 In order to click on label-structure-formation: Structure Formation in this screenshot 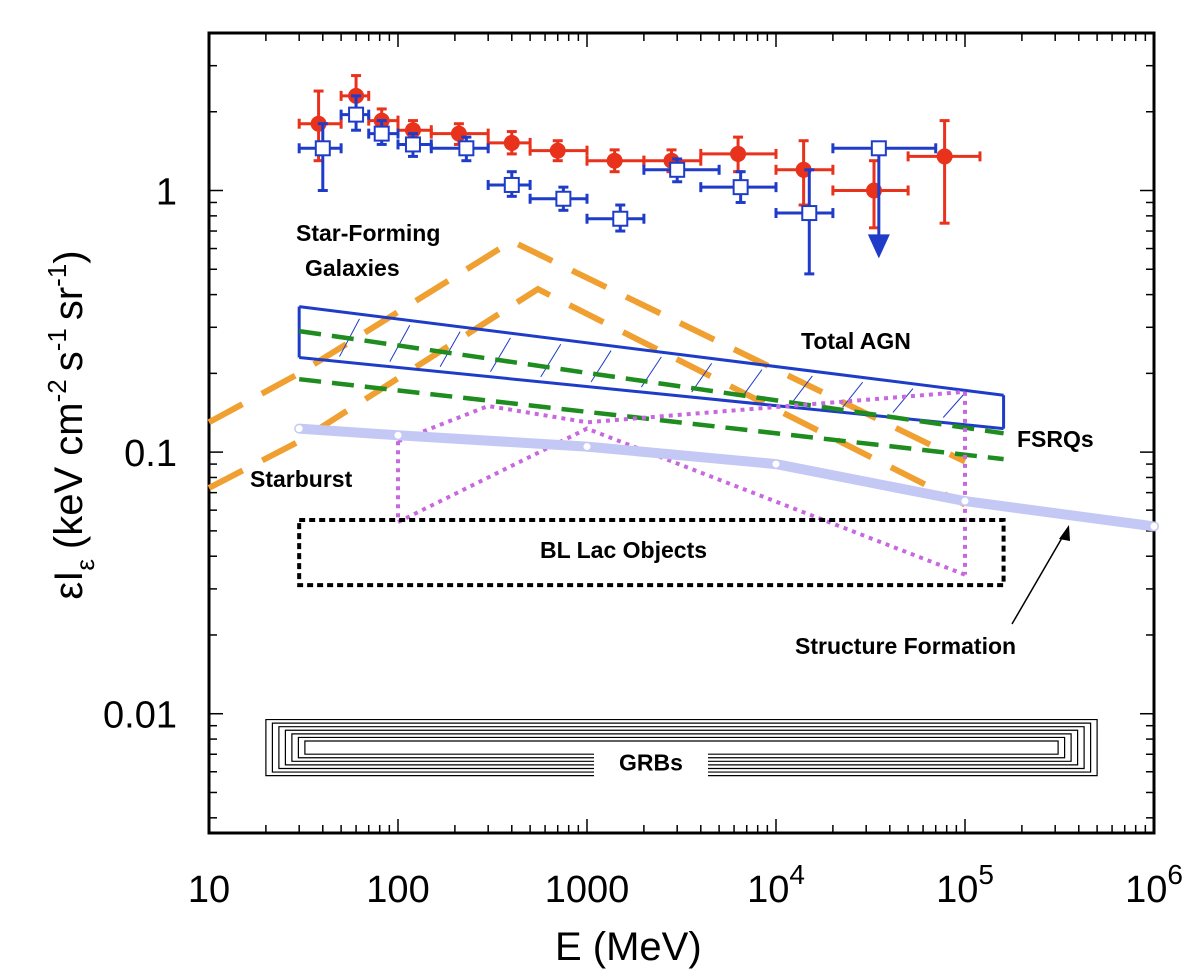, I will do `click(905, 646)`.